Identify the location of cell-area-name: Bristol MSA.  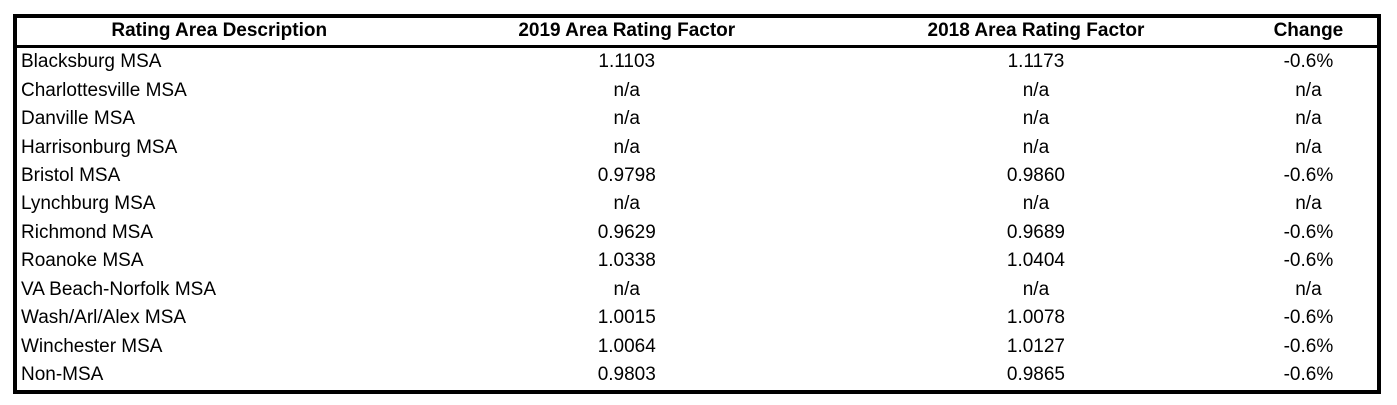
(71, 175).